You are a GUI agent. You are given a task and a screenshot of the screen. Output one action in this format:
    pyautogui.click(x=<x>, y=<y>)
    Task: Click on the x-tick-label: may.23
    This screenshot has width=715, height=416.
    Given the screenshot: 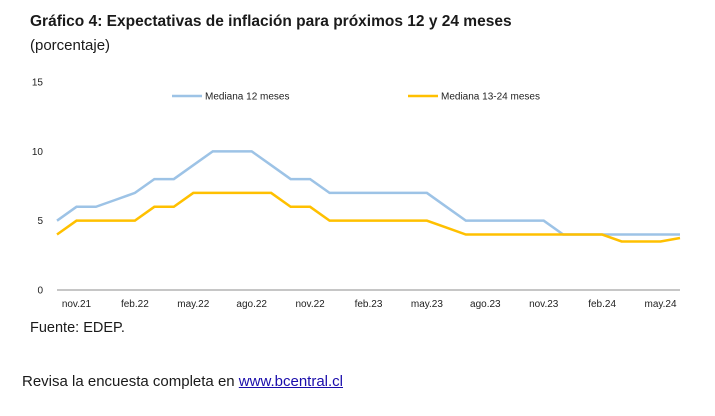 What is the action you would take?
    pyautogui.click(x=427, y=304)
    